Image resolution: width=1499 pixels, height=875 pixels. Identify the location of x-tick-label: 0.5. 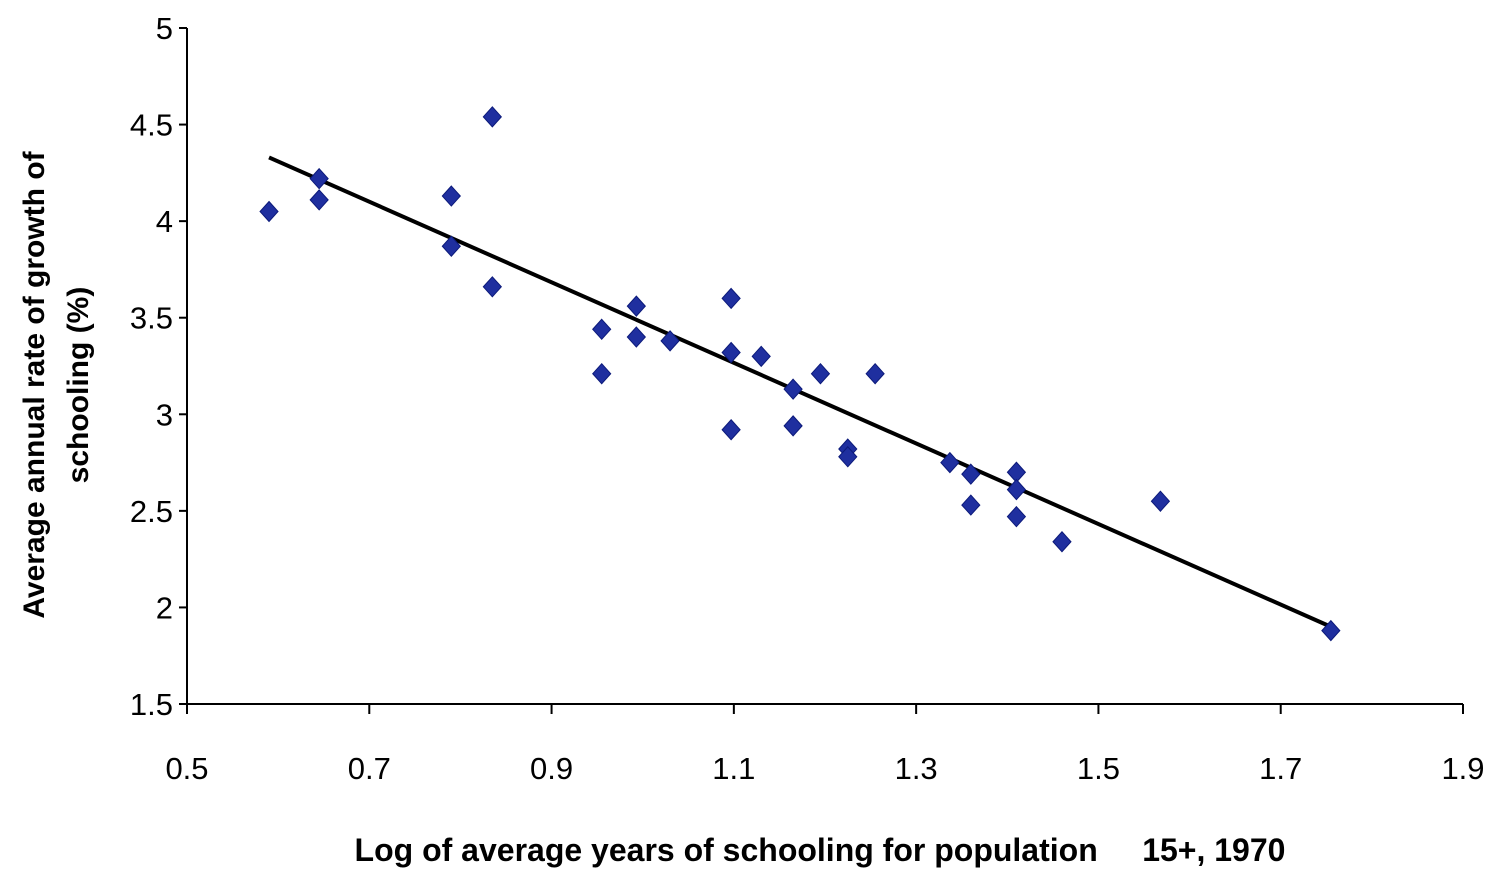
(186, 768).